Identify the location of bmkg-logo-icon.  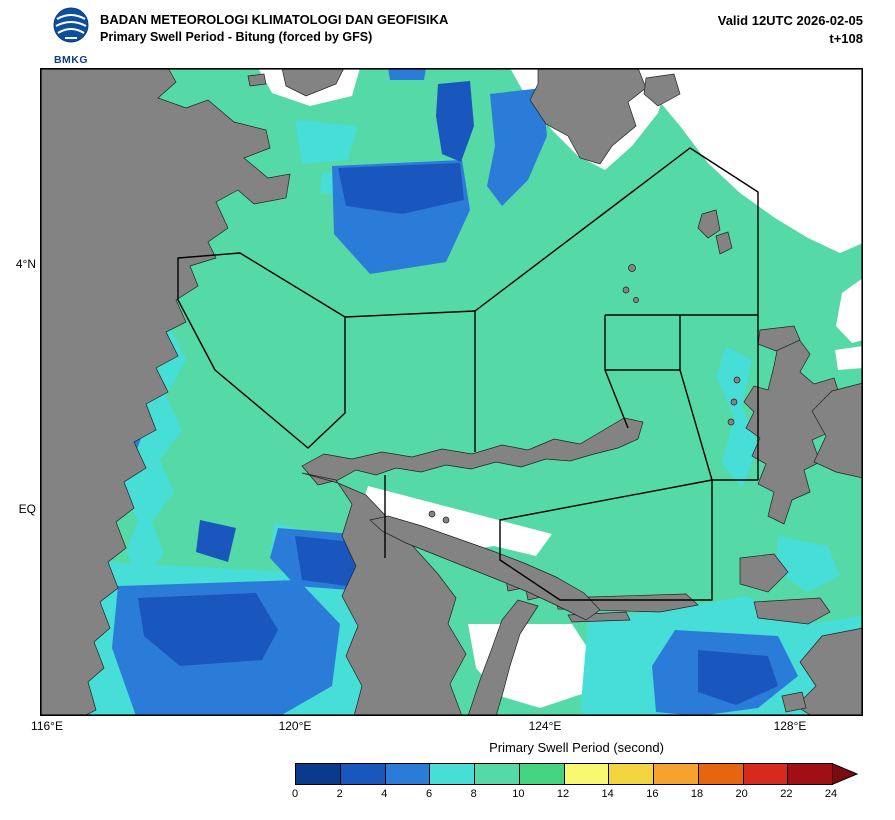
(71, 25).